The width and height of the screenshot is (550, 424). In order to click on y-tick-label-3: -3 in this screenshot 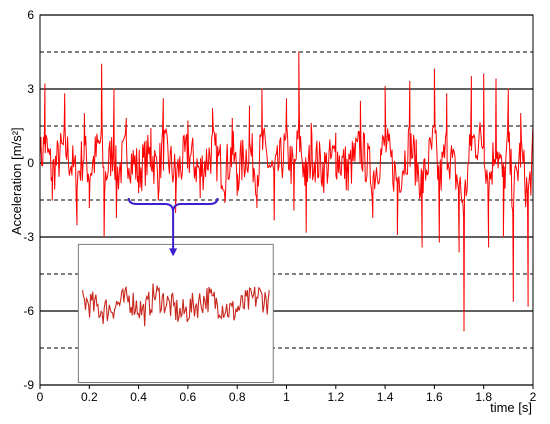, I will do `click(28, 237)`.